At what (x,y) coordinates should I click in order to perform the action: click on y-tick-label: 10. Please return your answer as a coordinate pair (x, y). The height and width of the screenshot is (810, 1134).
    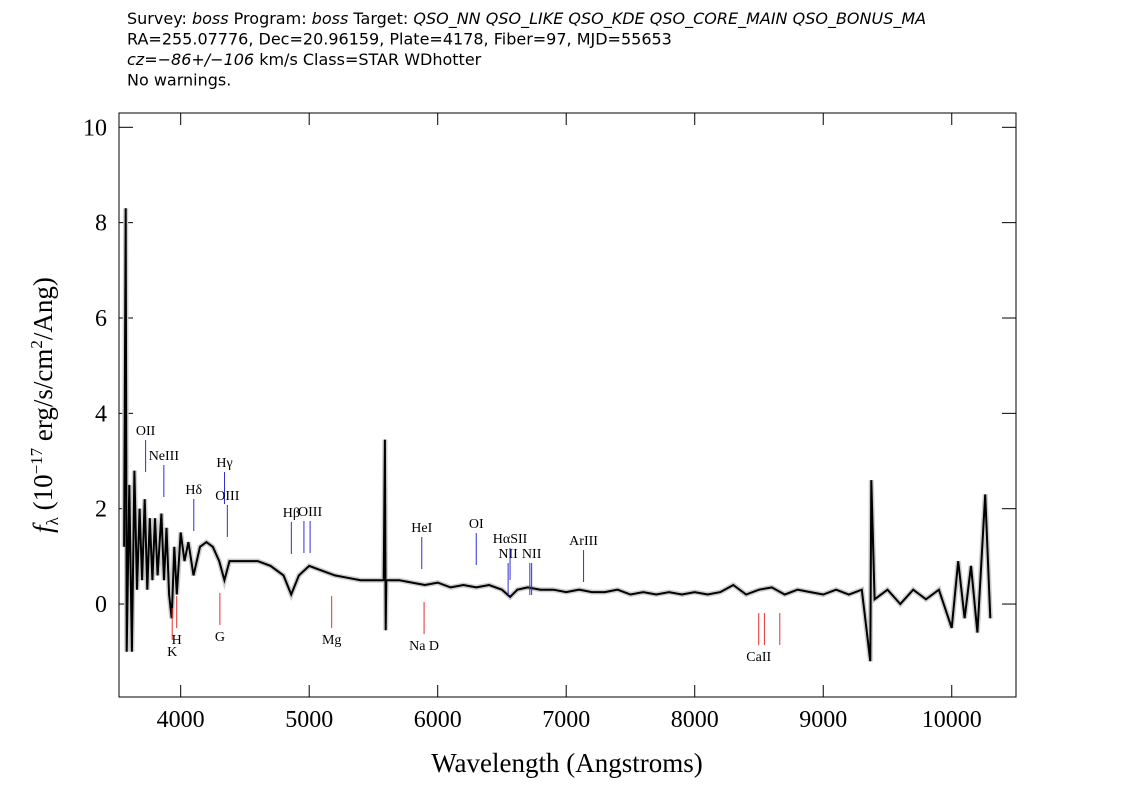
    Looking at the image, I should click on (95, 128).